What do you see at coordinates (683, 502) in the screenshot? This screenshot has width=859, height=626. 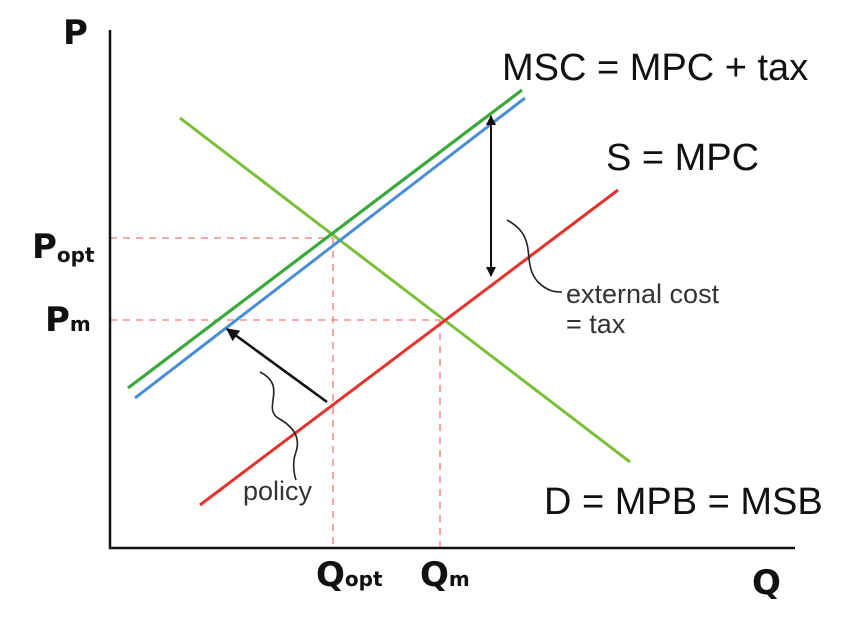 I see `demand-label: D = MPB = MSB` at bounding box center [683, 502].